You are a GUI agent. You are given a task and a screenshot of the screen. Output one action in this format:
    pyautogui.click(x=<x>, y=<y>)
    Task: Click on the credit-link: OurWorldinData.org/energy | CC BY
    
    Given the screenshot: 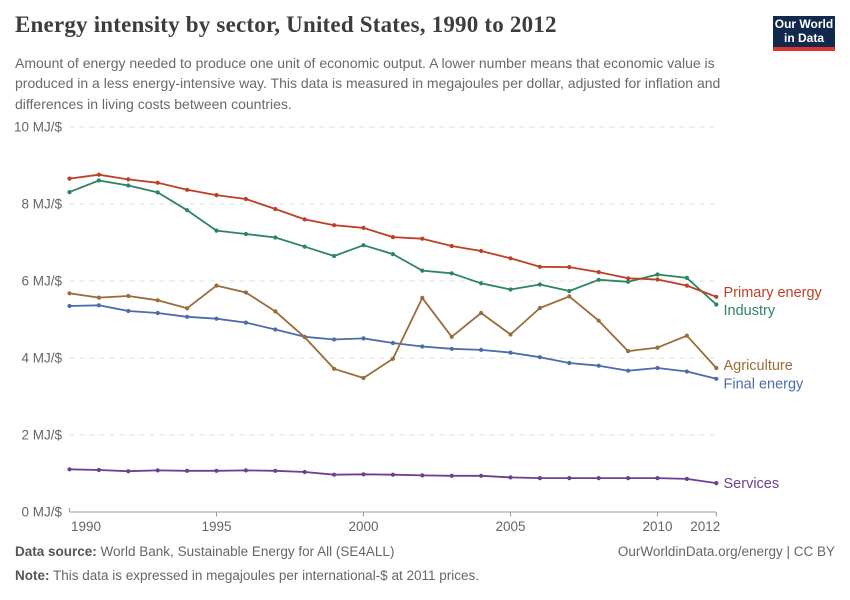 What is the action you would take?
    pyautogui.click(x=726, y=551)
    